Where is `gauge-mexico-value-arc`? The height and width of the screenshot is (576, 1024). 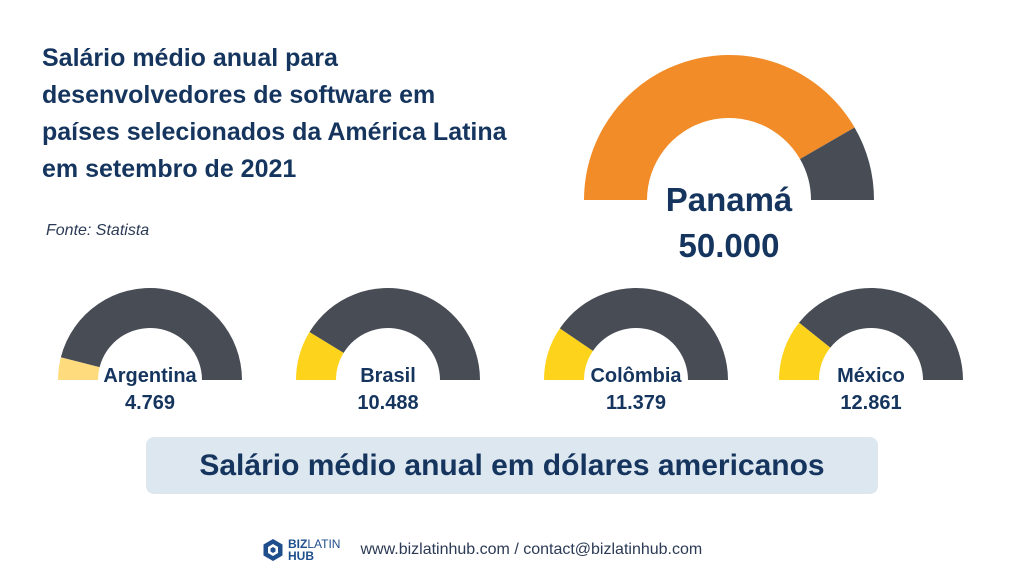
gauge-mexico-value-arc is located at coordinates (805, 351).